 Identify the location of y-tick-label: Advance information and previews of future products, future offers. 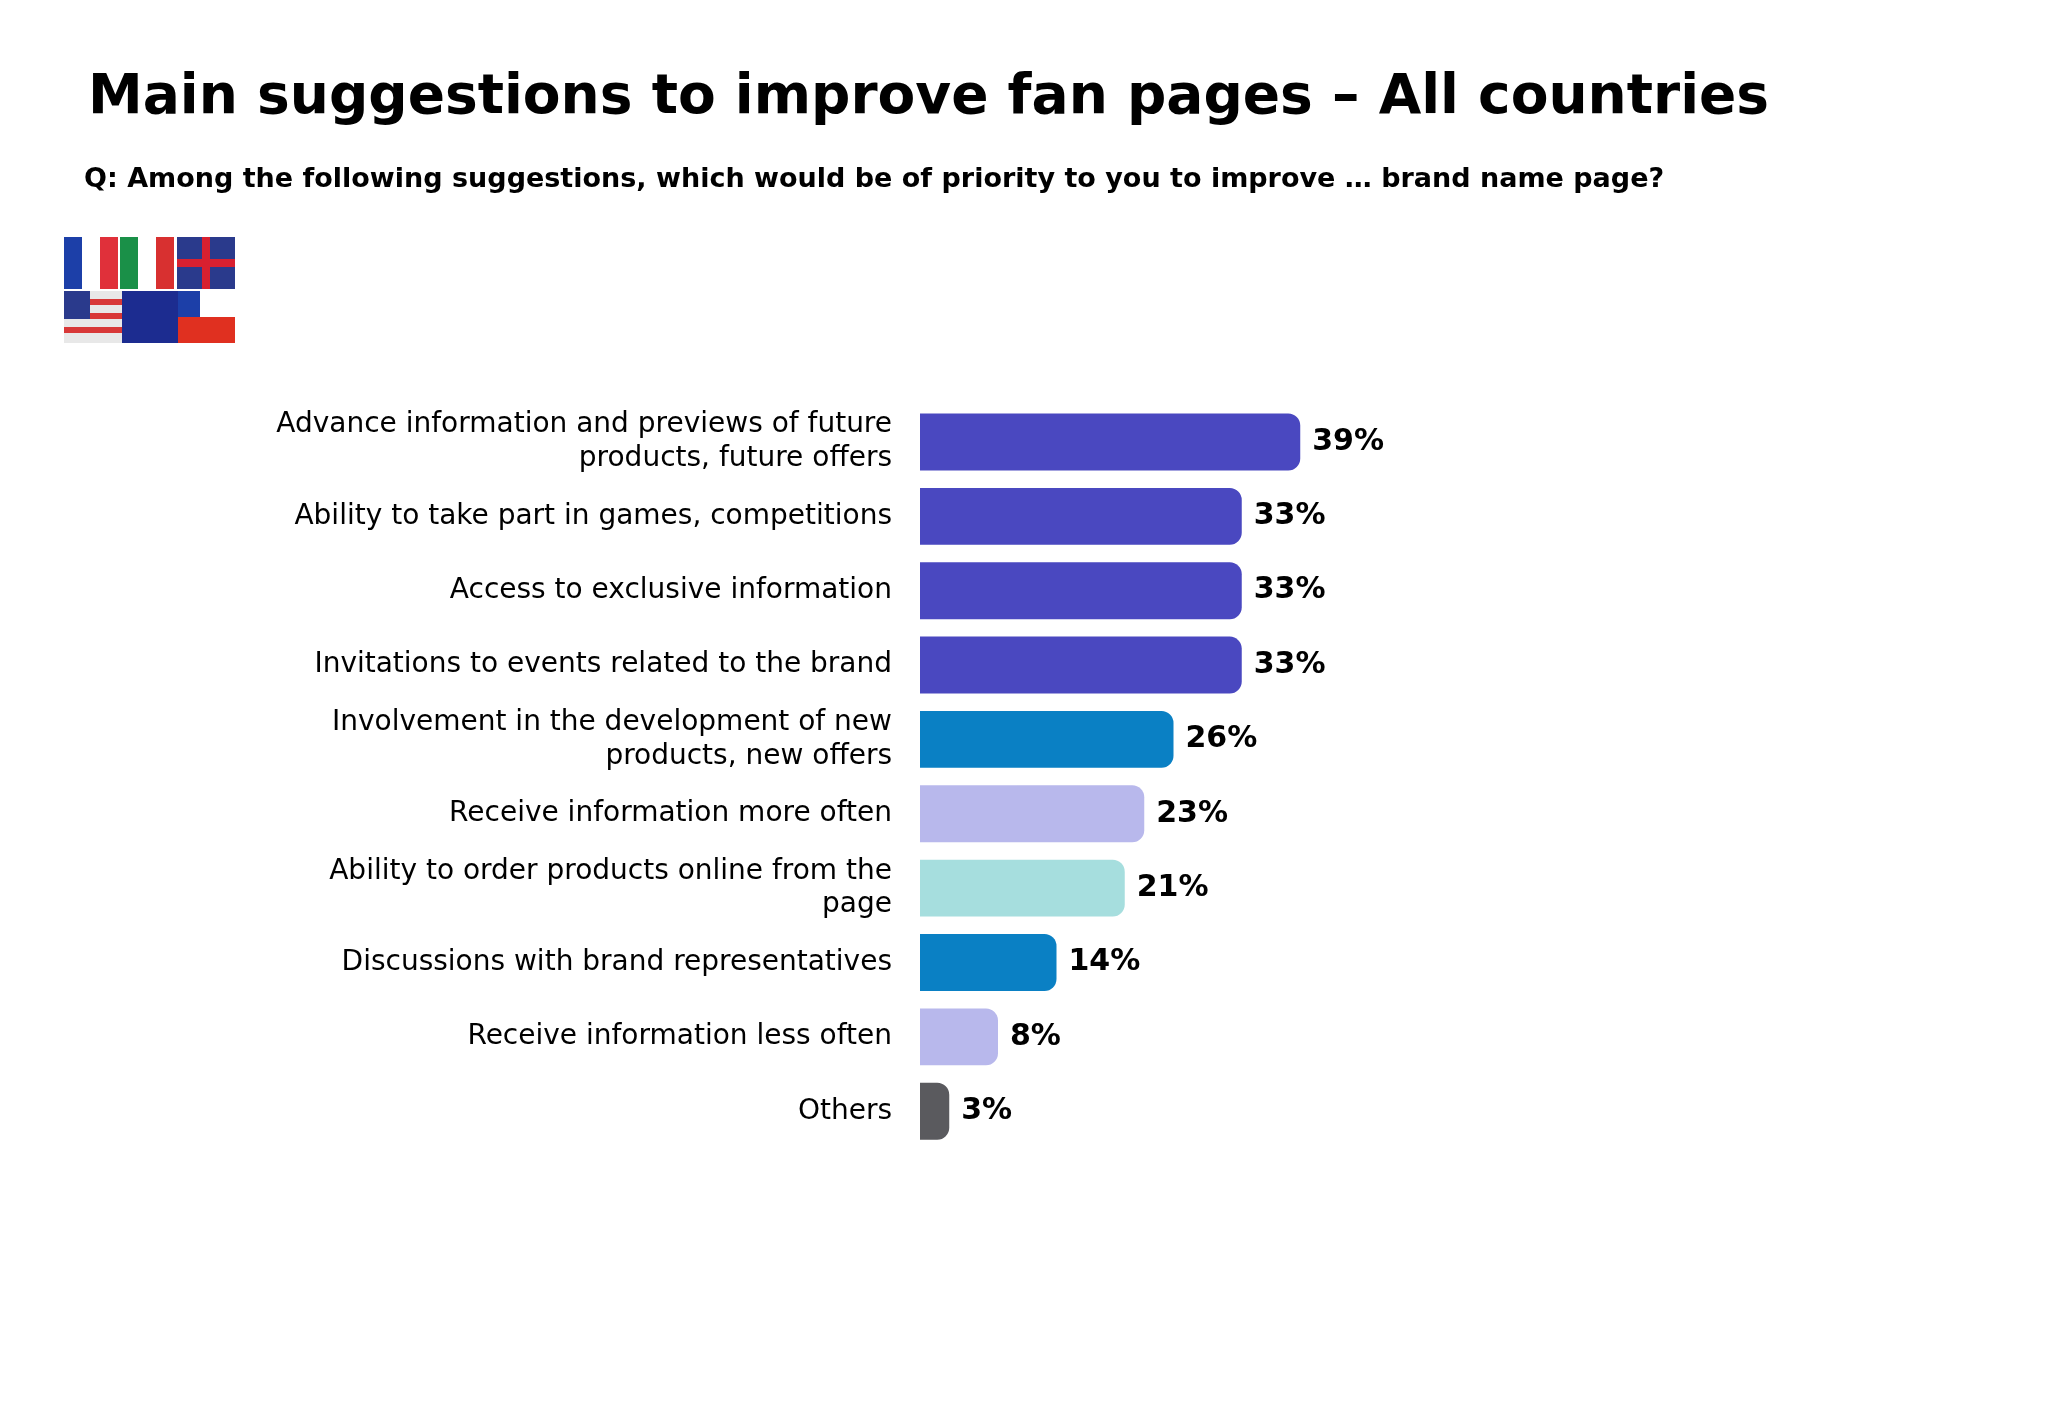
(584, 440).